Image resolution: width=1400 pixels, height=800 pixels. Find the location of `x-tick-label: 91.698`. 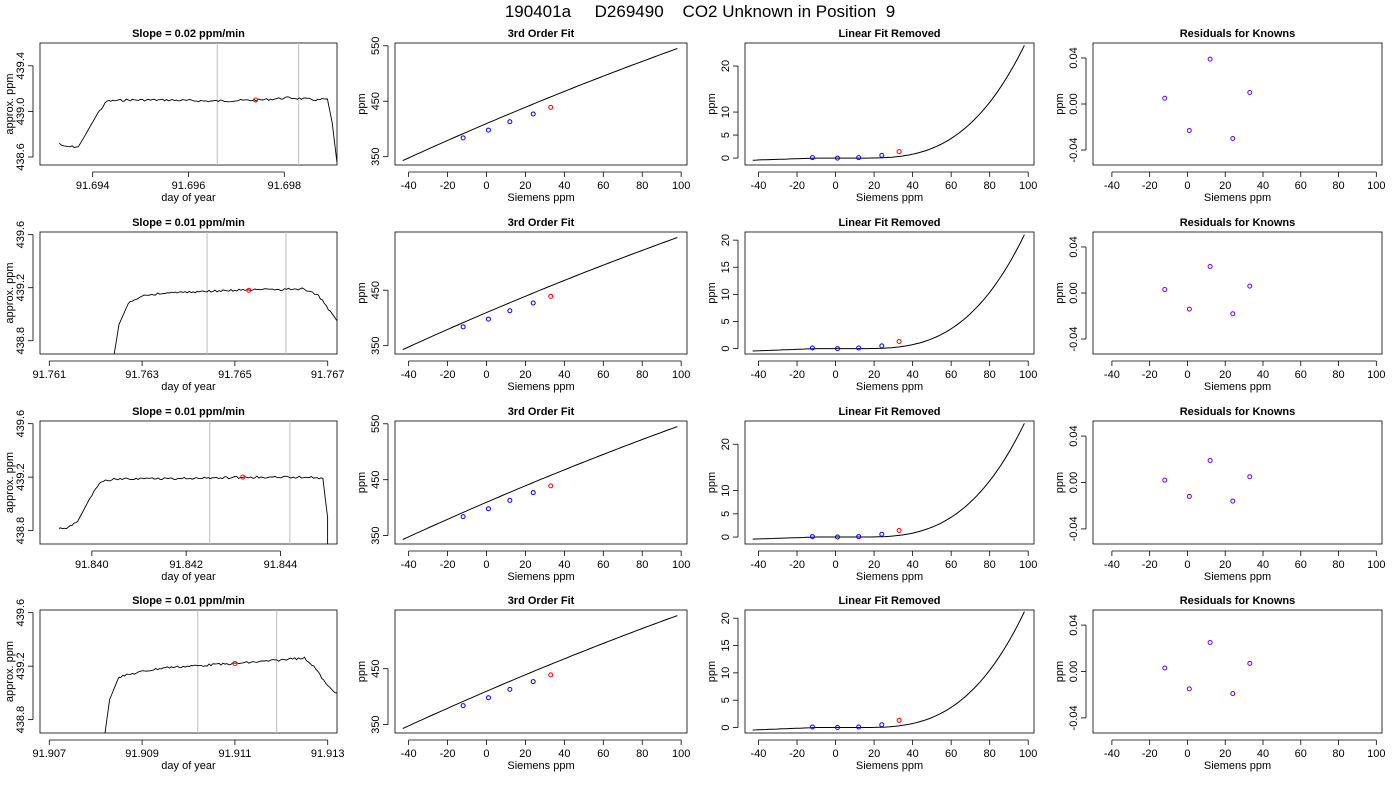

x-tick-label: 91.698 is located at coordinates (284, 186).